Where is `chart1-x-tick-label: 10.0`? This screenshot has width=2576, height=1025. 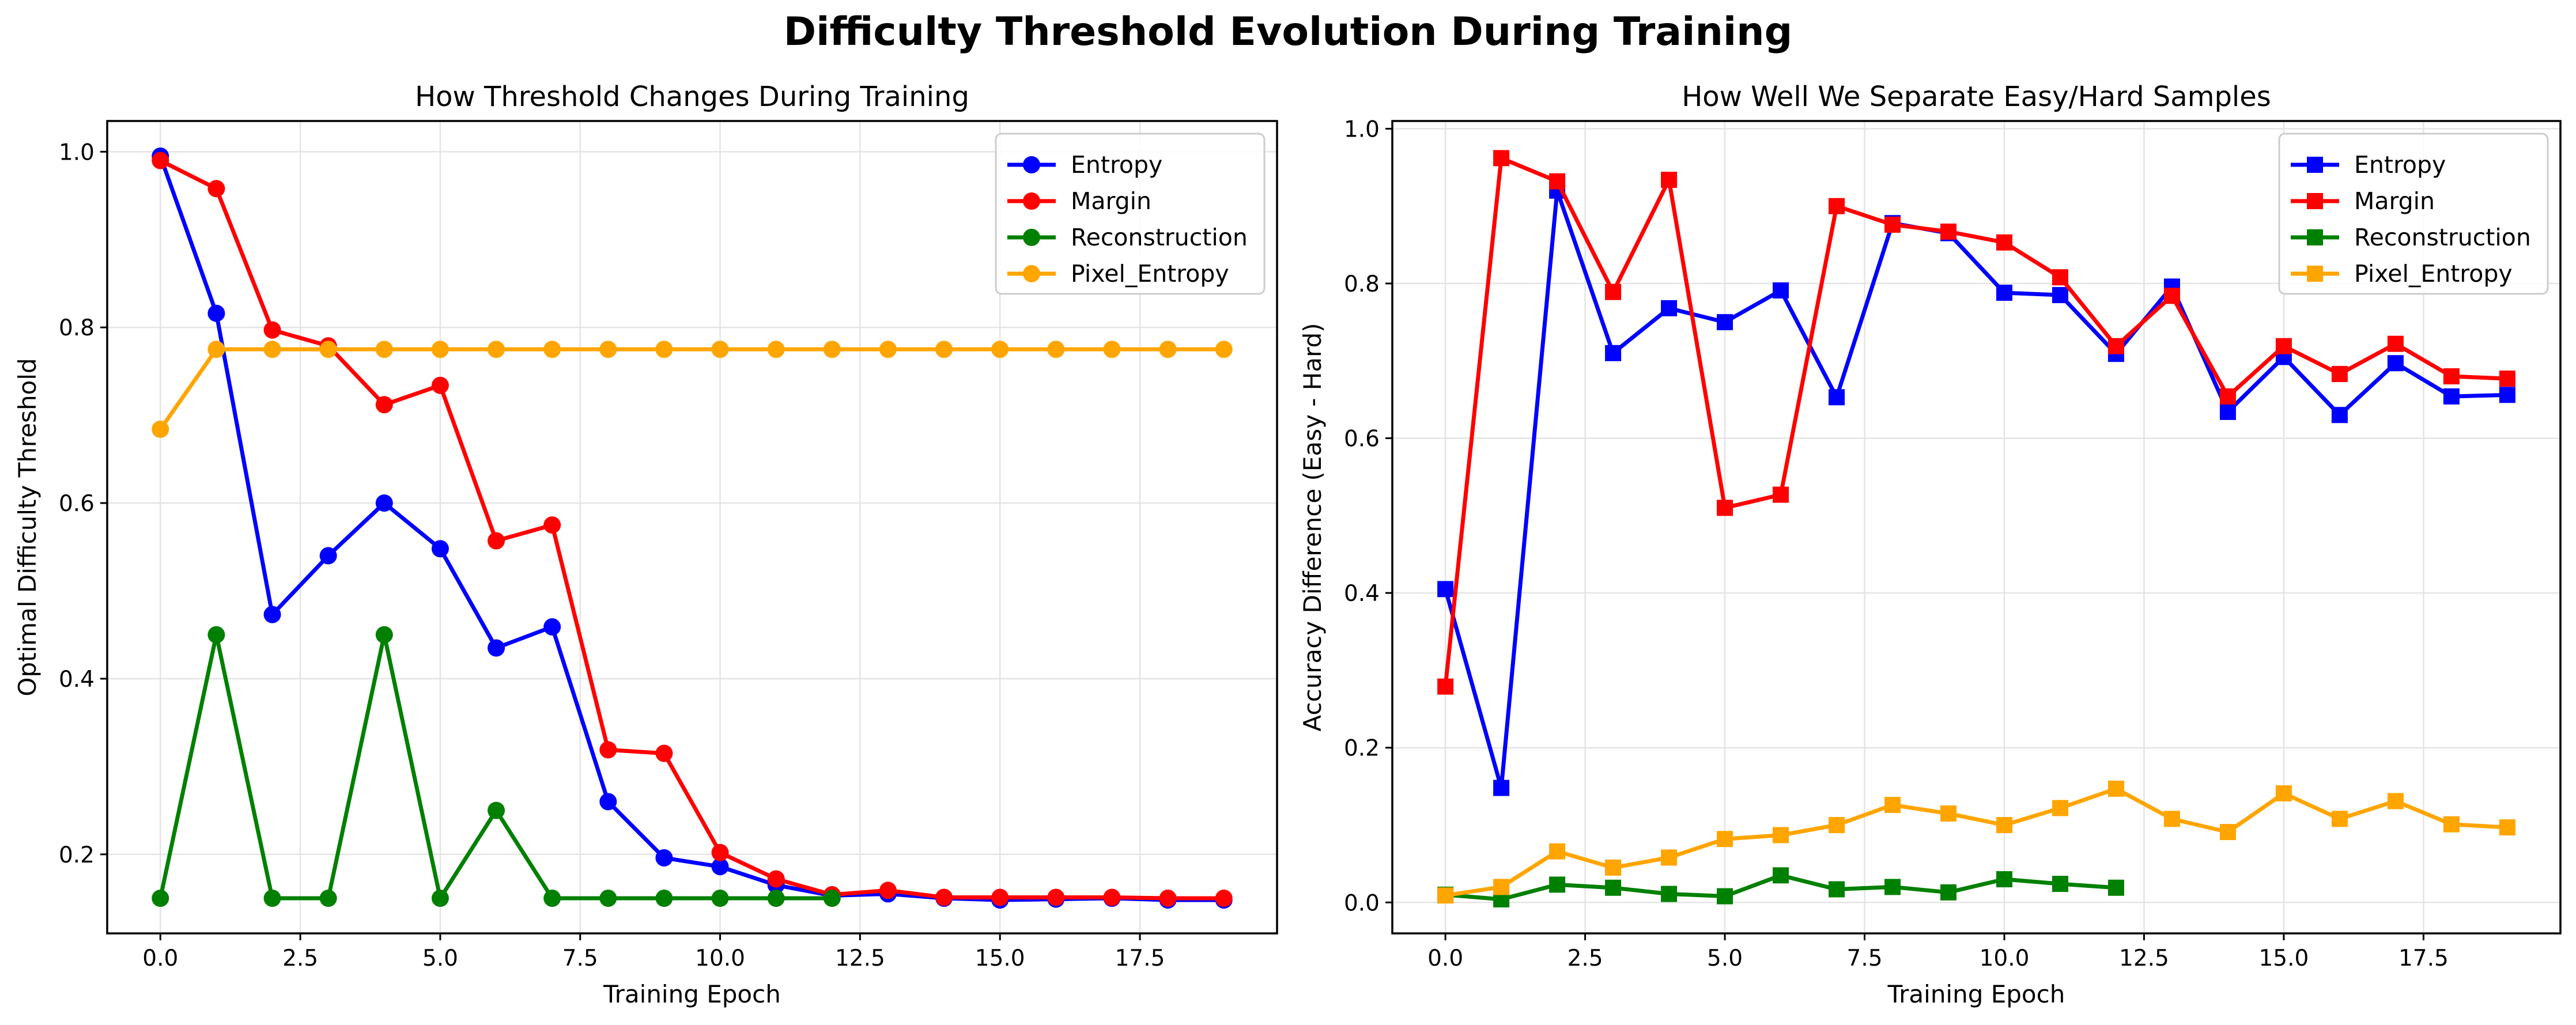
chart1-x-tick-label: 10.0 is located at coordinates (720, 958).